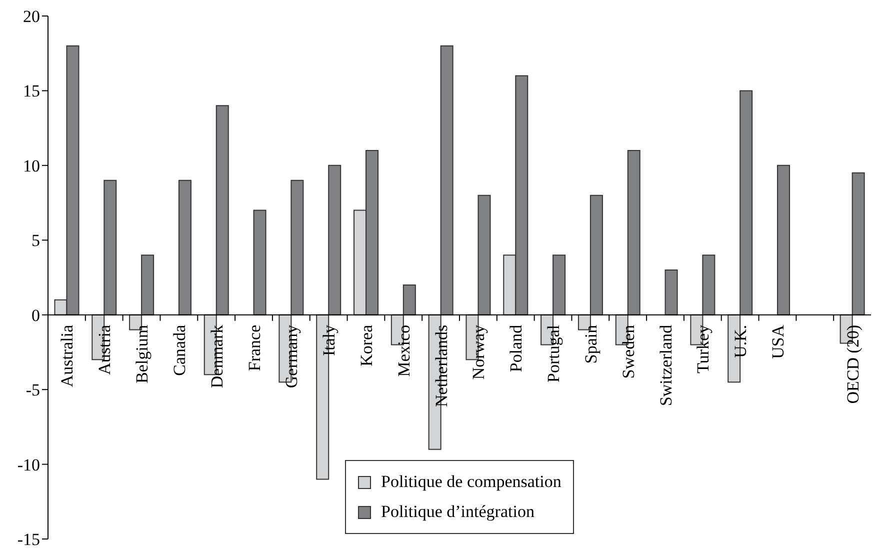 The image size is (875, 549). I want to click on x-tick-label: Turkey, so click(703, 349).